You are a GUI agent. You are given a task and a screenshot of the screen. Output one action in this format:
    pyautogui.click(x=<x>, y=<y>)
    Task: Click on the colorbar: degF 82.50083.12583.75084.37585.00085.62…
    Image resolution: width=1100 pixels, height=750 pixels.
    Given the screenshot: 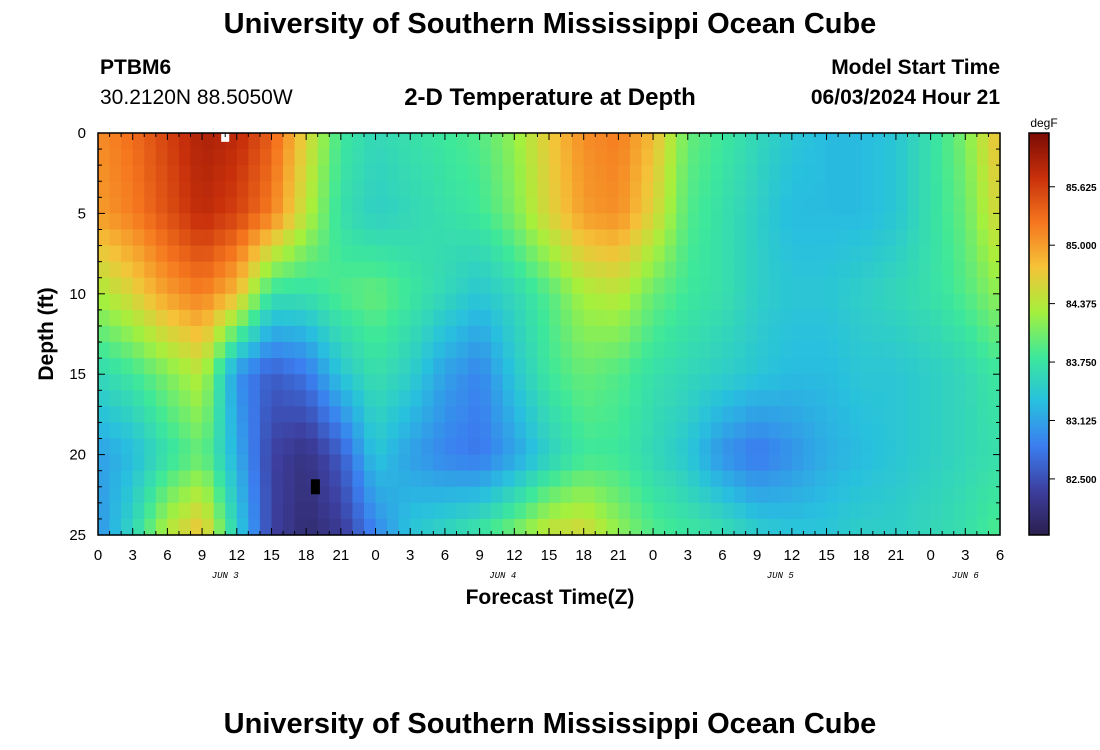 What is the action you would take?
    pyautogui.click(x=1062, y=326)
    